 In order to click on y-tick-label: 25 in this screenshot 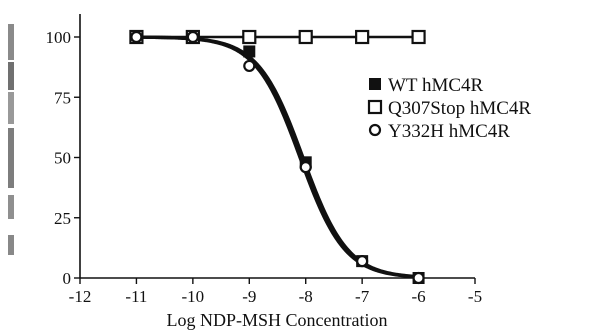, I will do `click(62, 218)`.